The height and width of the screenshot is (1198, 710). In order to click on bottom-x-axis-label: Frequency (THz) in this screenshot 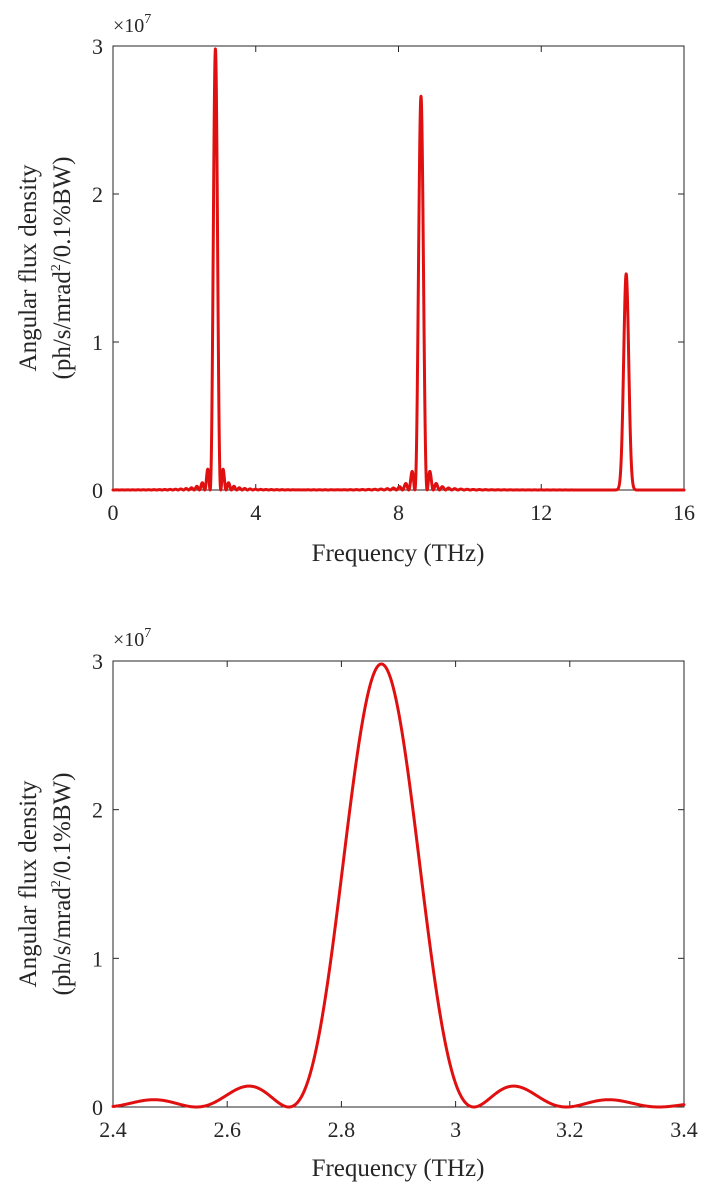, I will do `click(398, 1168)`.